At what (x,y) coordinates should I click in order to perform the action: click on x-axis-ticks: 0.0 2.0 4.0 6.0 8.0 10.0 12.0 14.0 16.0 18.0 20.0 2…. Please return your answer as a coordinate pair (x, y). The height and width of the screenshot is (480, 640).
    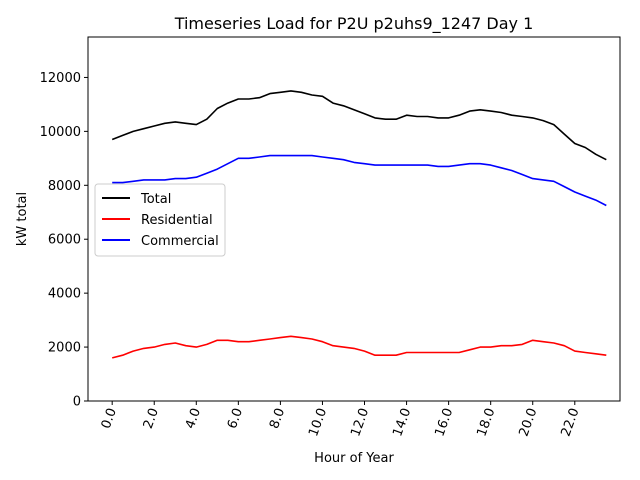
    Looking at the image, I should click on (341, 420).